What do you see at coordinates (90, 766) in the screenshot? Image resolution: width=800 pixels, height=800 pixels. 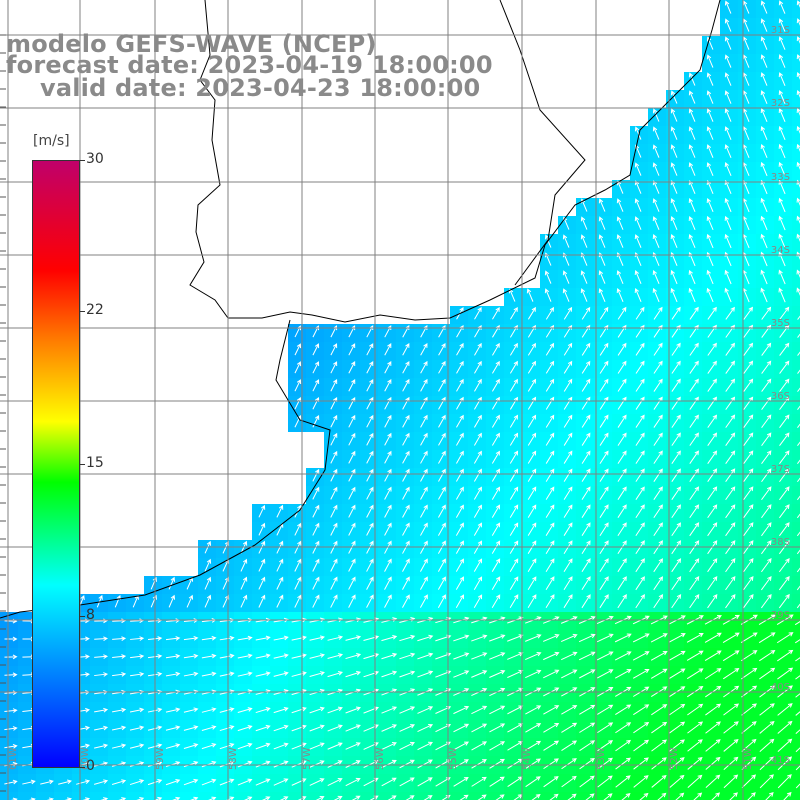 I see `colorbar-tick-label: 0` at bounding box center [90, 766].